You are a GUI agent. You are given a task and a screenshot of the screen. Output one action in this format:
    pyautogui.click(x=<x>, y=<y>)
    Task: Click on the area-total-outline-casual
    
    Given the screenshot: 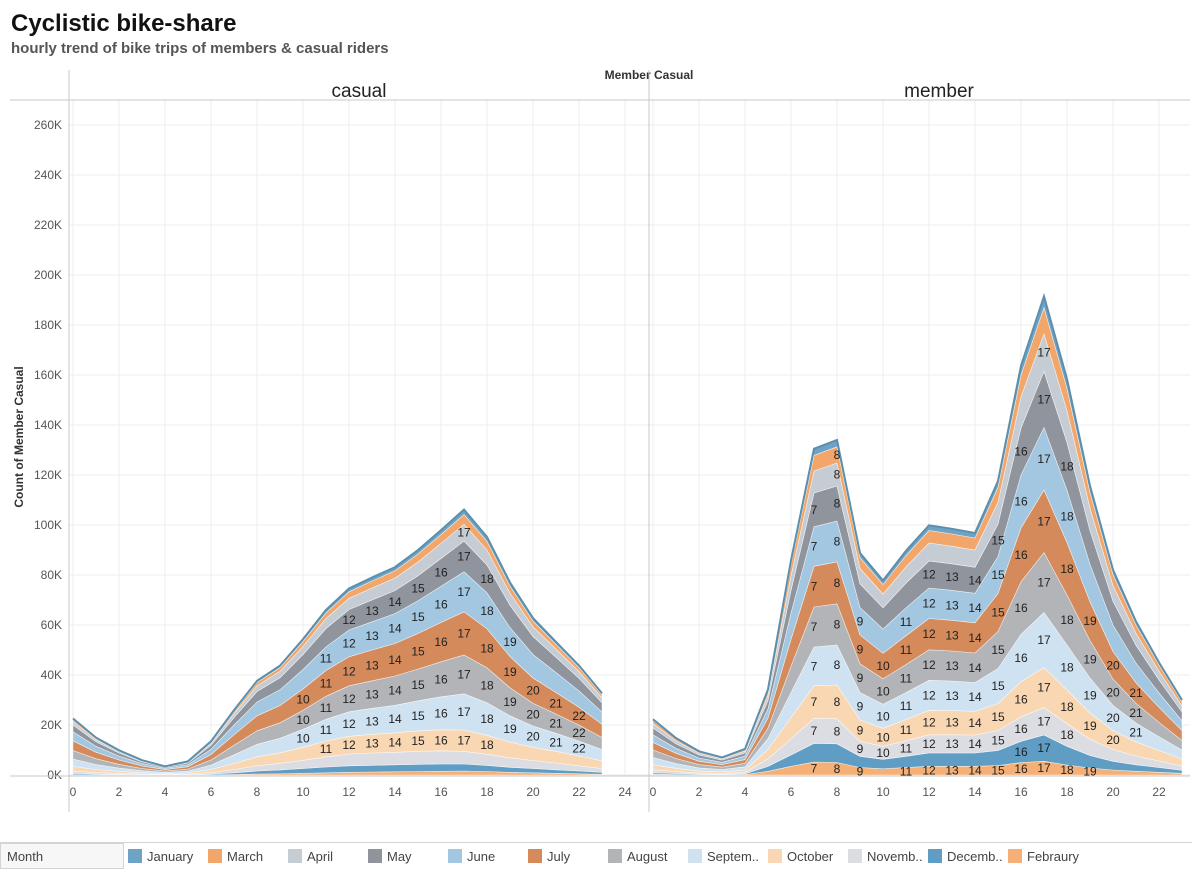 What is the action you would take?
    pyautogui.click(x=337, y=638)
    